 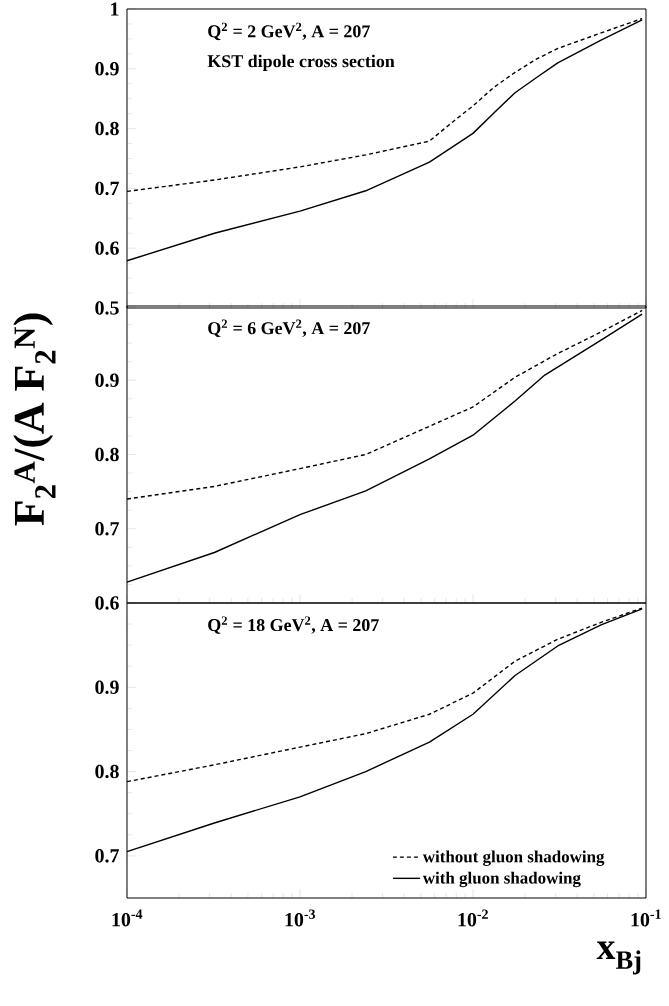 I want to click on y-tick-label: 0.5, so click(x=107, y=308).